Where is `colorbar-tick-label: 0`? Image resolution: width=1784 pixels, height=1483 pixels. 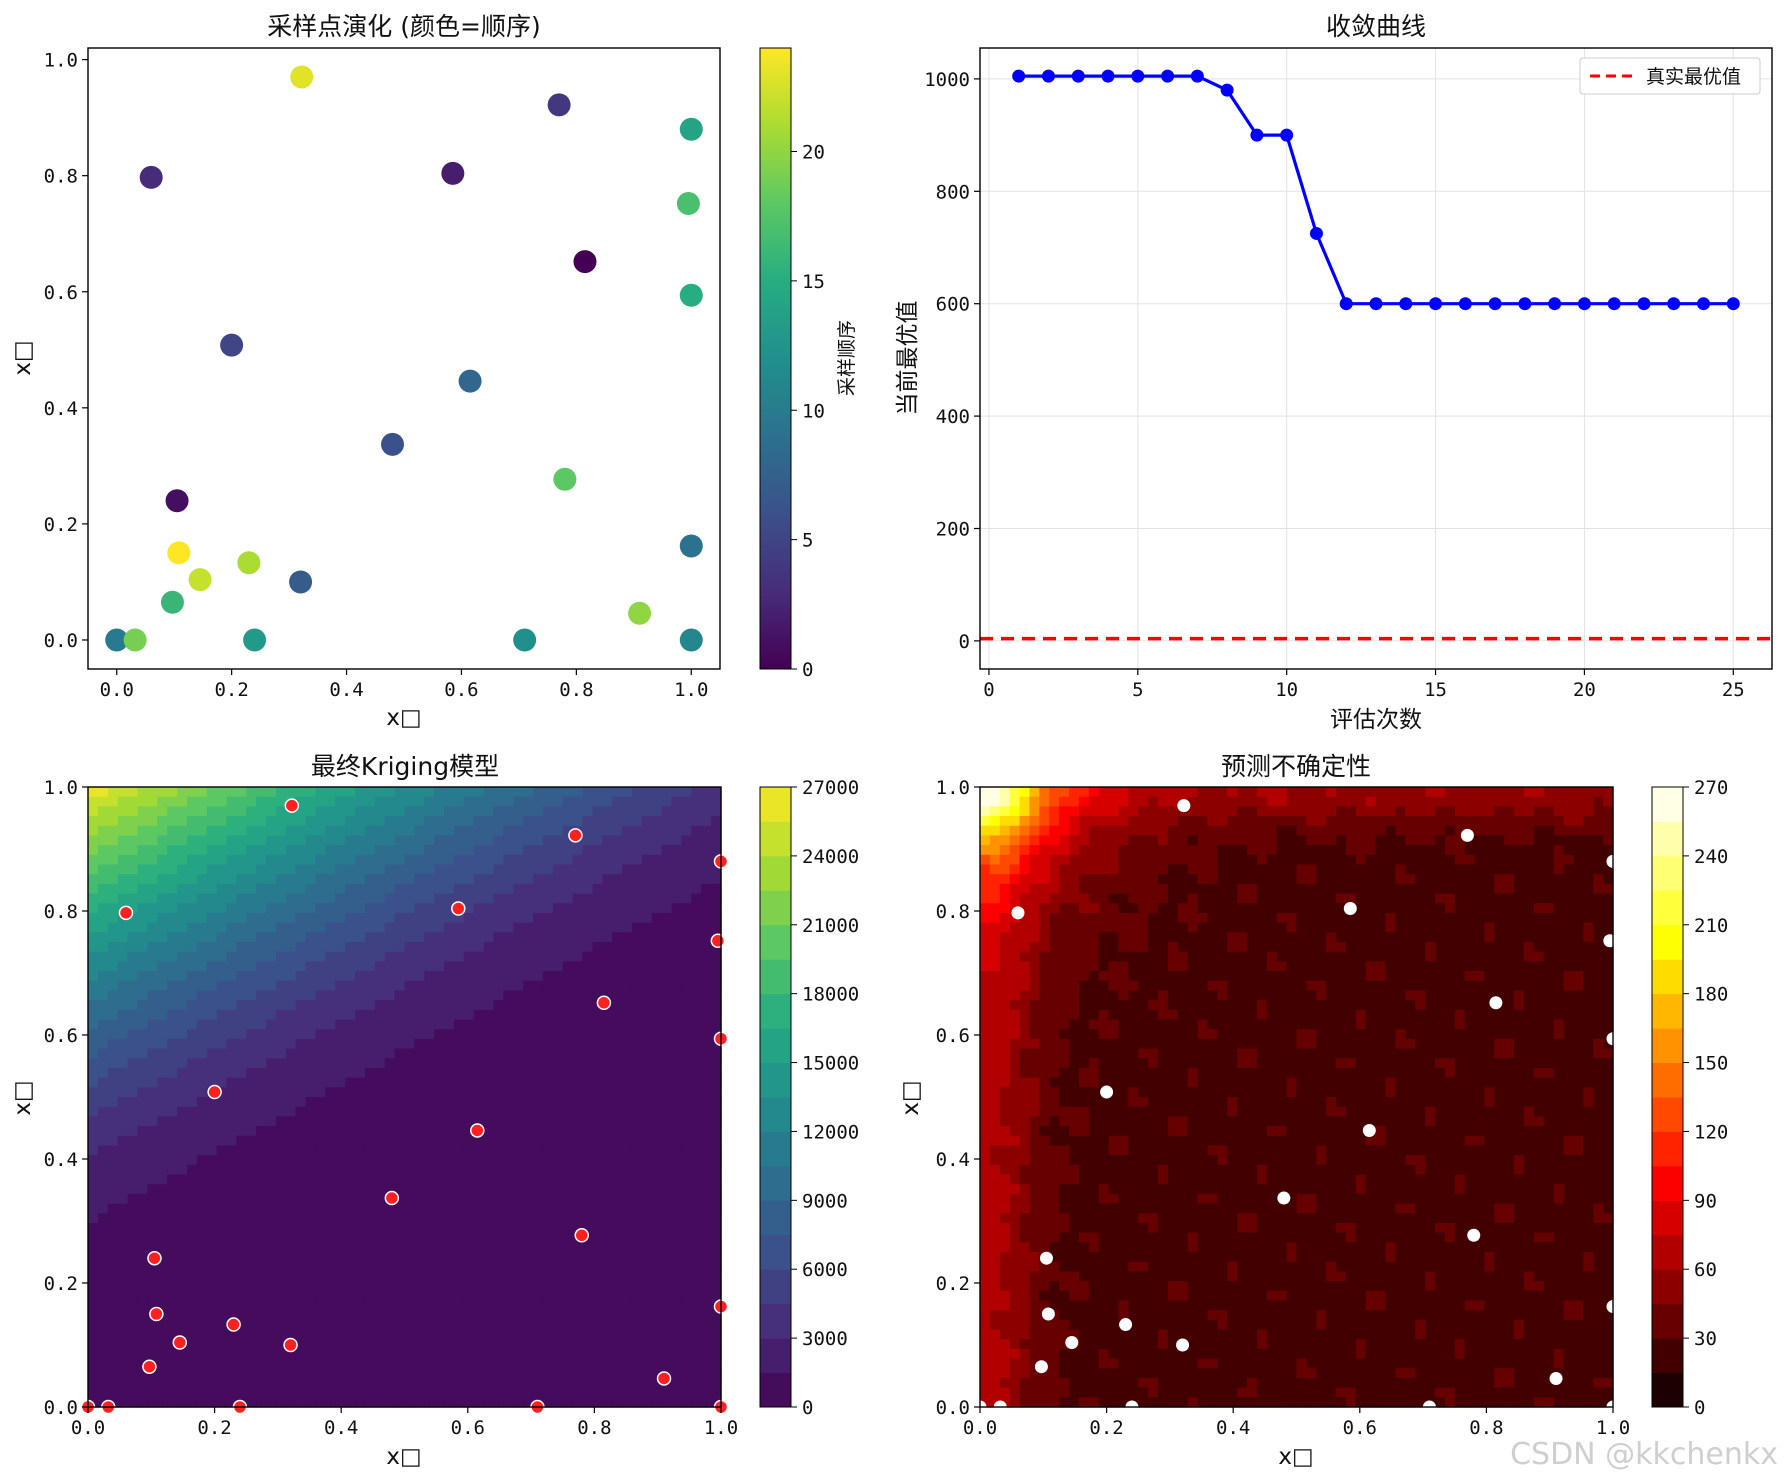 colorbar-tick-label: 0 is located at coordinates (807, 670).